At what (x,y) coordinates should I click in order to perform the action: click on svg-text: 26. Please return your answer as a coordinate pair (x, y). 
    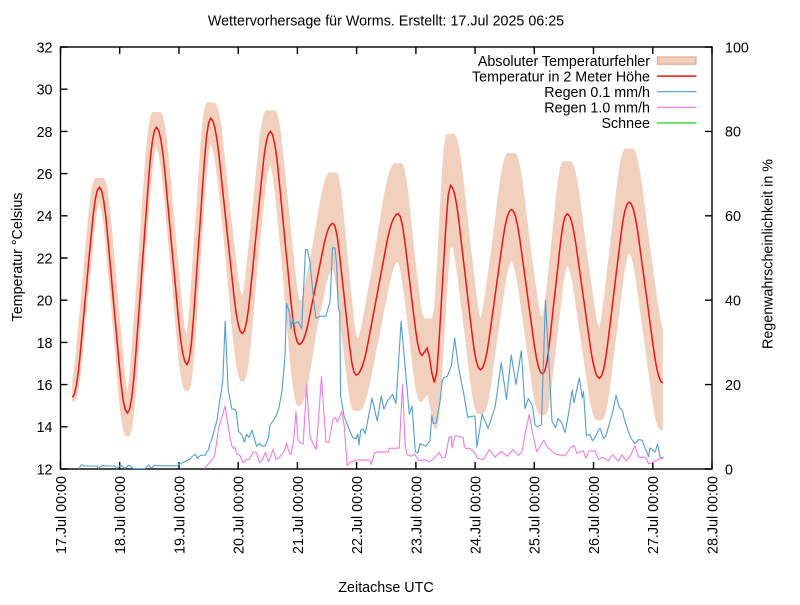
    Looking at the image, I should click on (45, 175).